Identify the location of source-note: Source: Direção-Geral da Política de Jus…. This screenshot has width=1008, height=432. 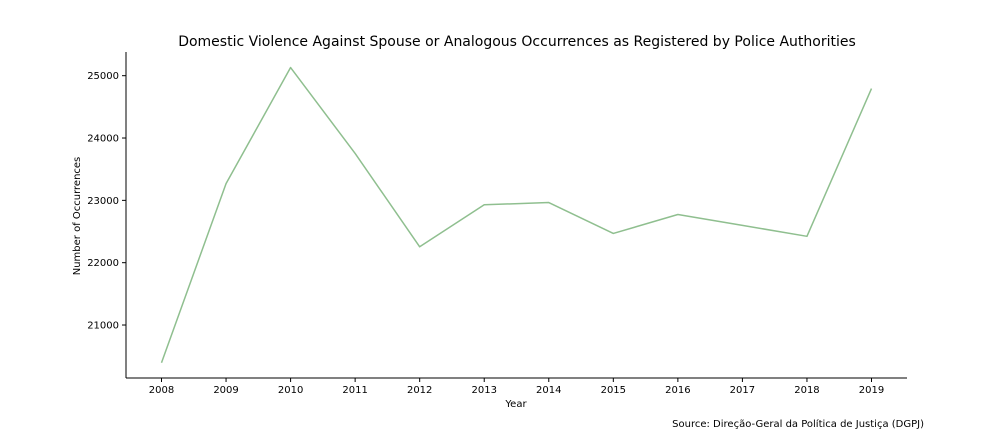
(798, 424).